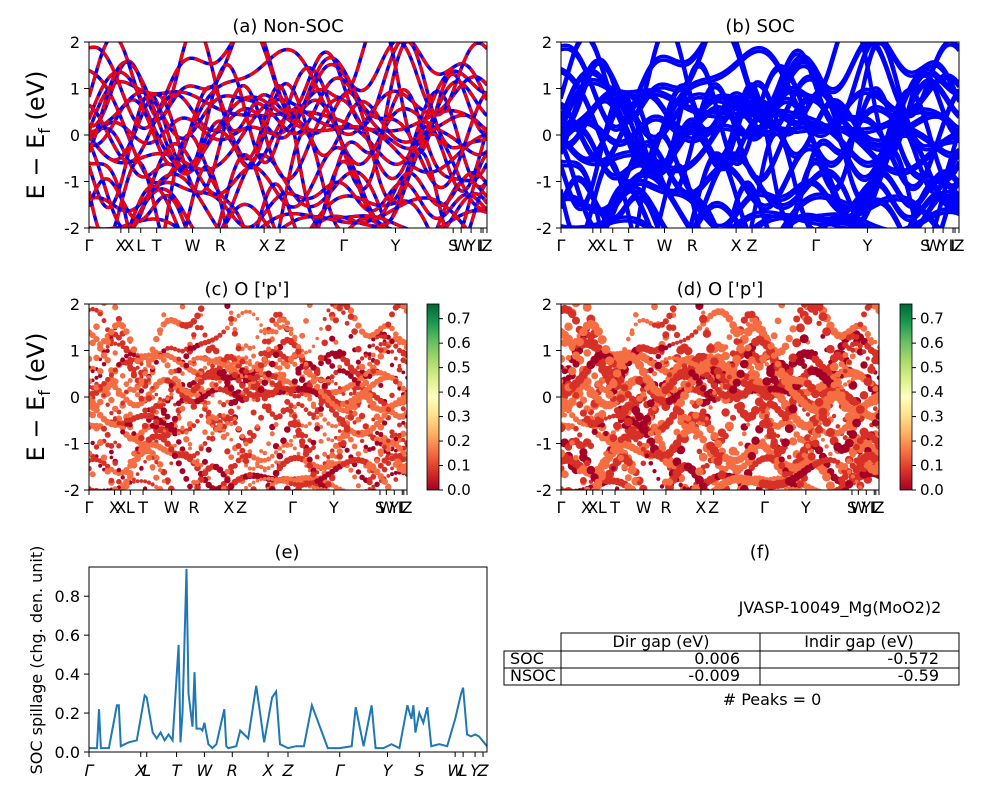 The width and height of the screenshot is (1000, 800). What do you see at coordinates (859, 641) in the screenshot?
I see `table-header-indir: Indir gap (eV)` at bounding box center [859, 641].